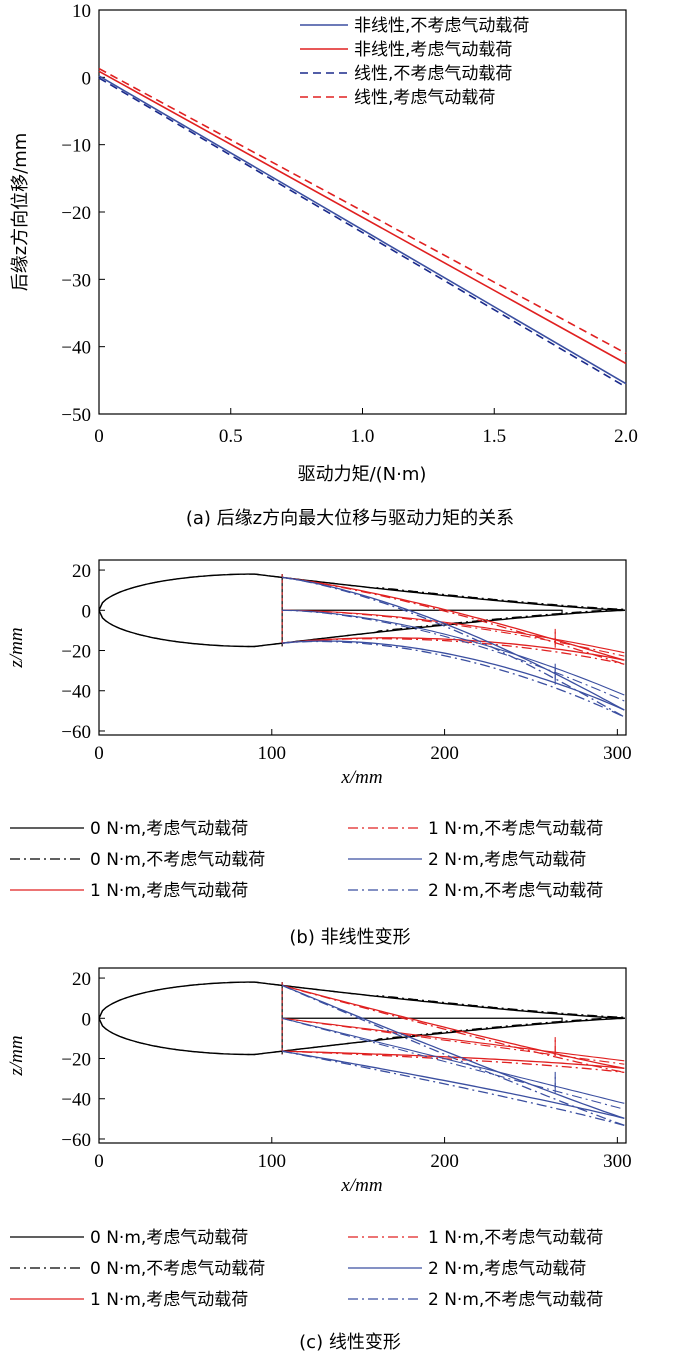 The height and width of the screenshot is (1358, 700). I want to click on legend-label-c: 0 N·m,考虑气动载荷, so click(169, 1238).